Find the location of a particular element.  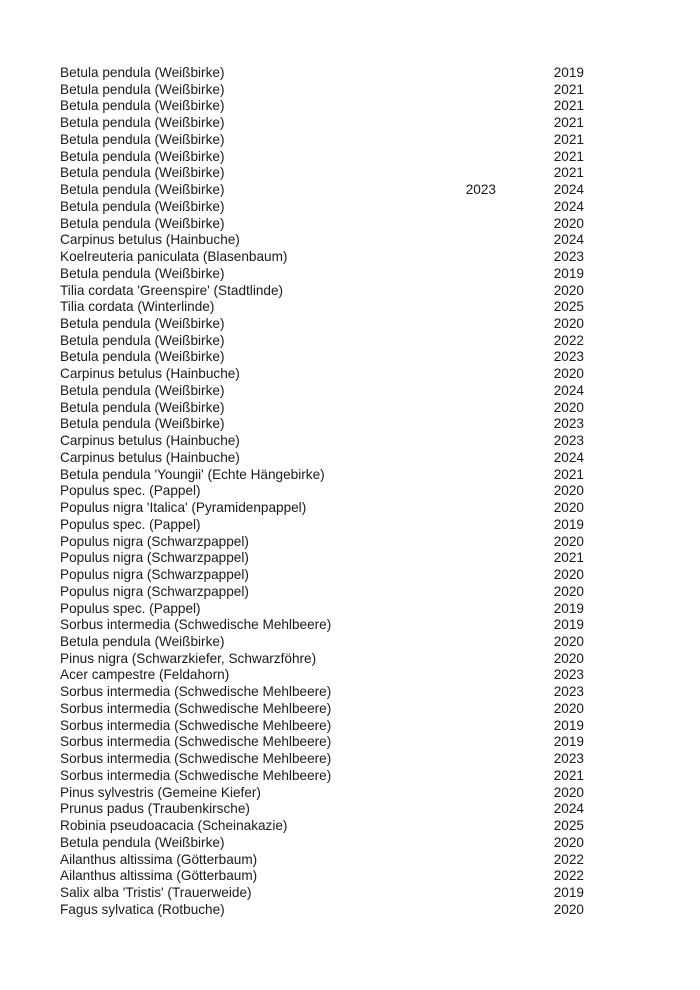

secondary-year: 2023 is located at coordinates (480, 190).